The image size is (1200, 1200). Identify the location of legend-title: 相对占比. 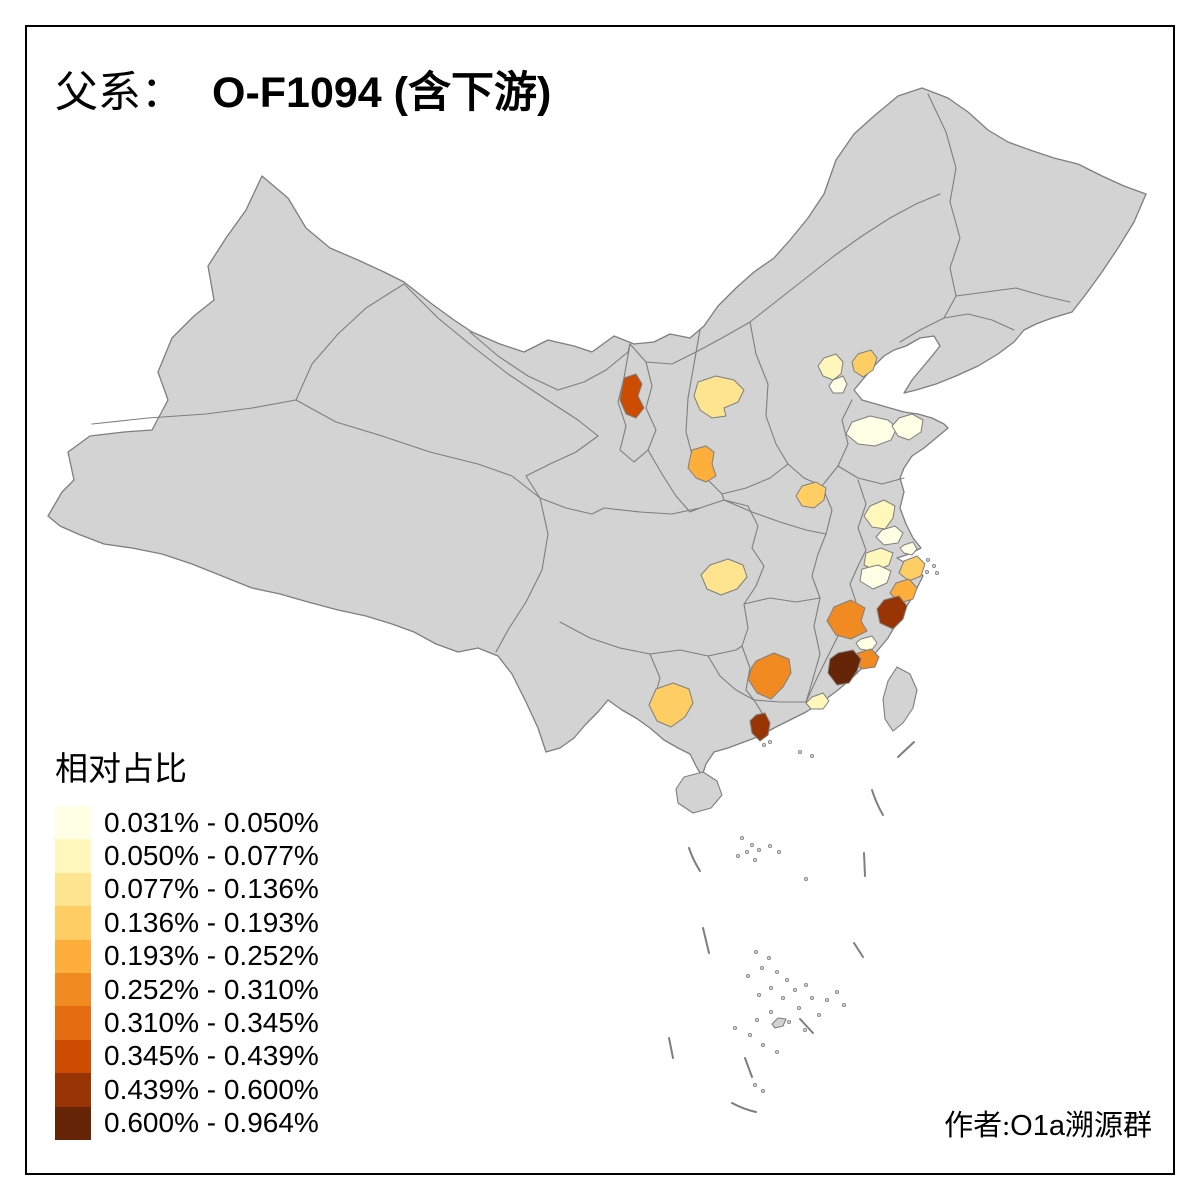
(121, 770).